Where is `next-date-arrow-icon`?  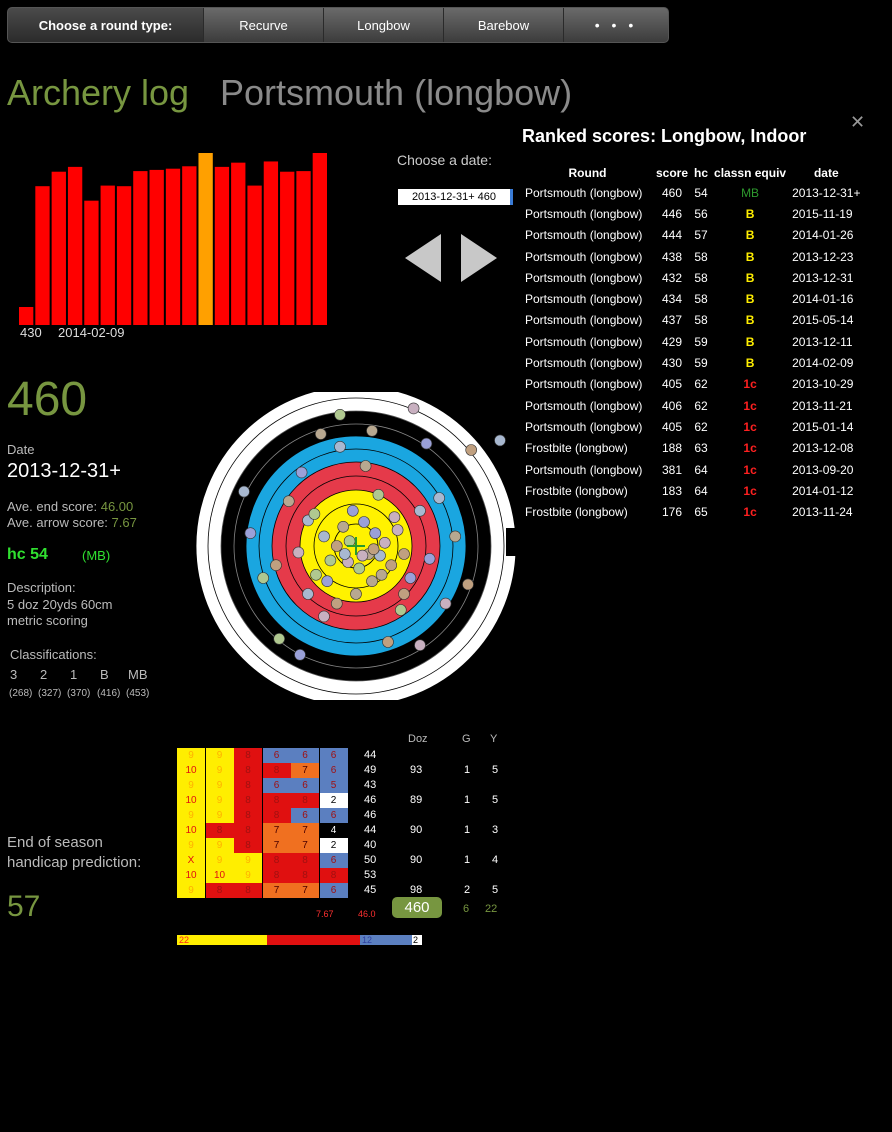
next-date-arrow-icon is located at coordinates (479, 258).